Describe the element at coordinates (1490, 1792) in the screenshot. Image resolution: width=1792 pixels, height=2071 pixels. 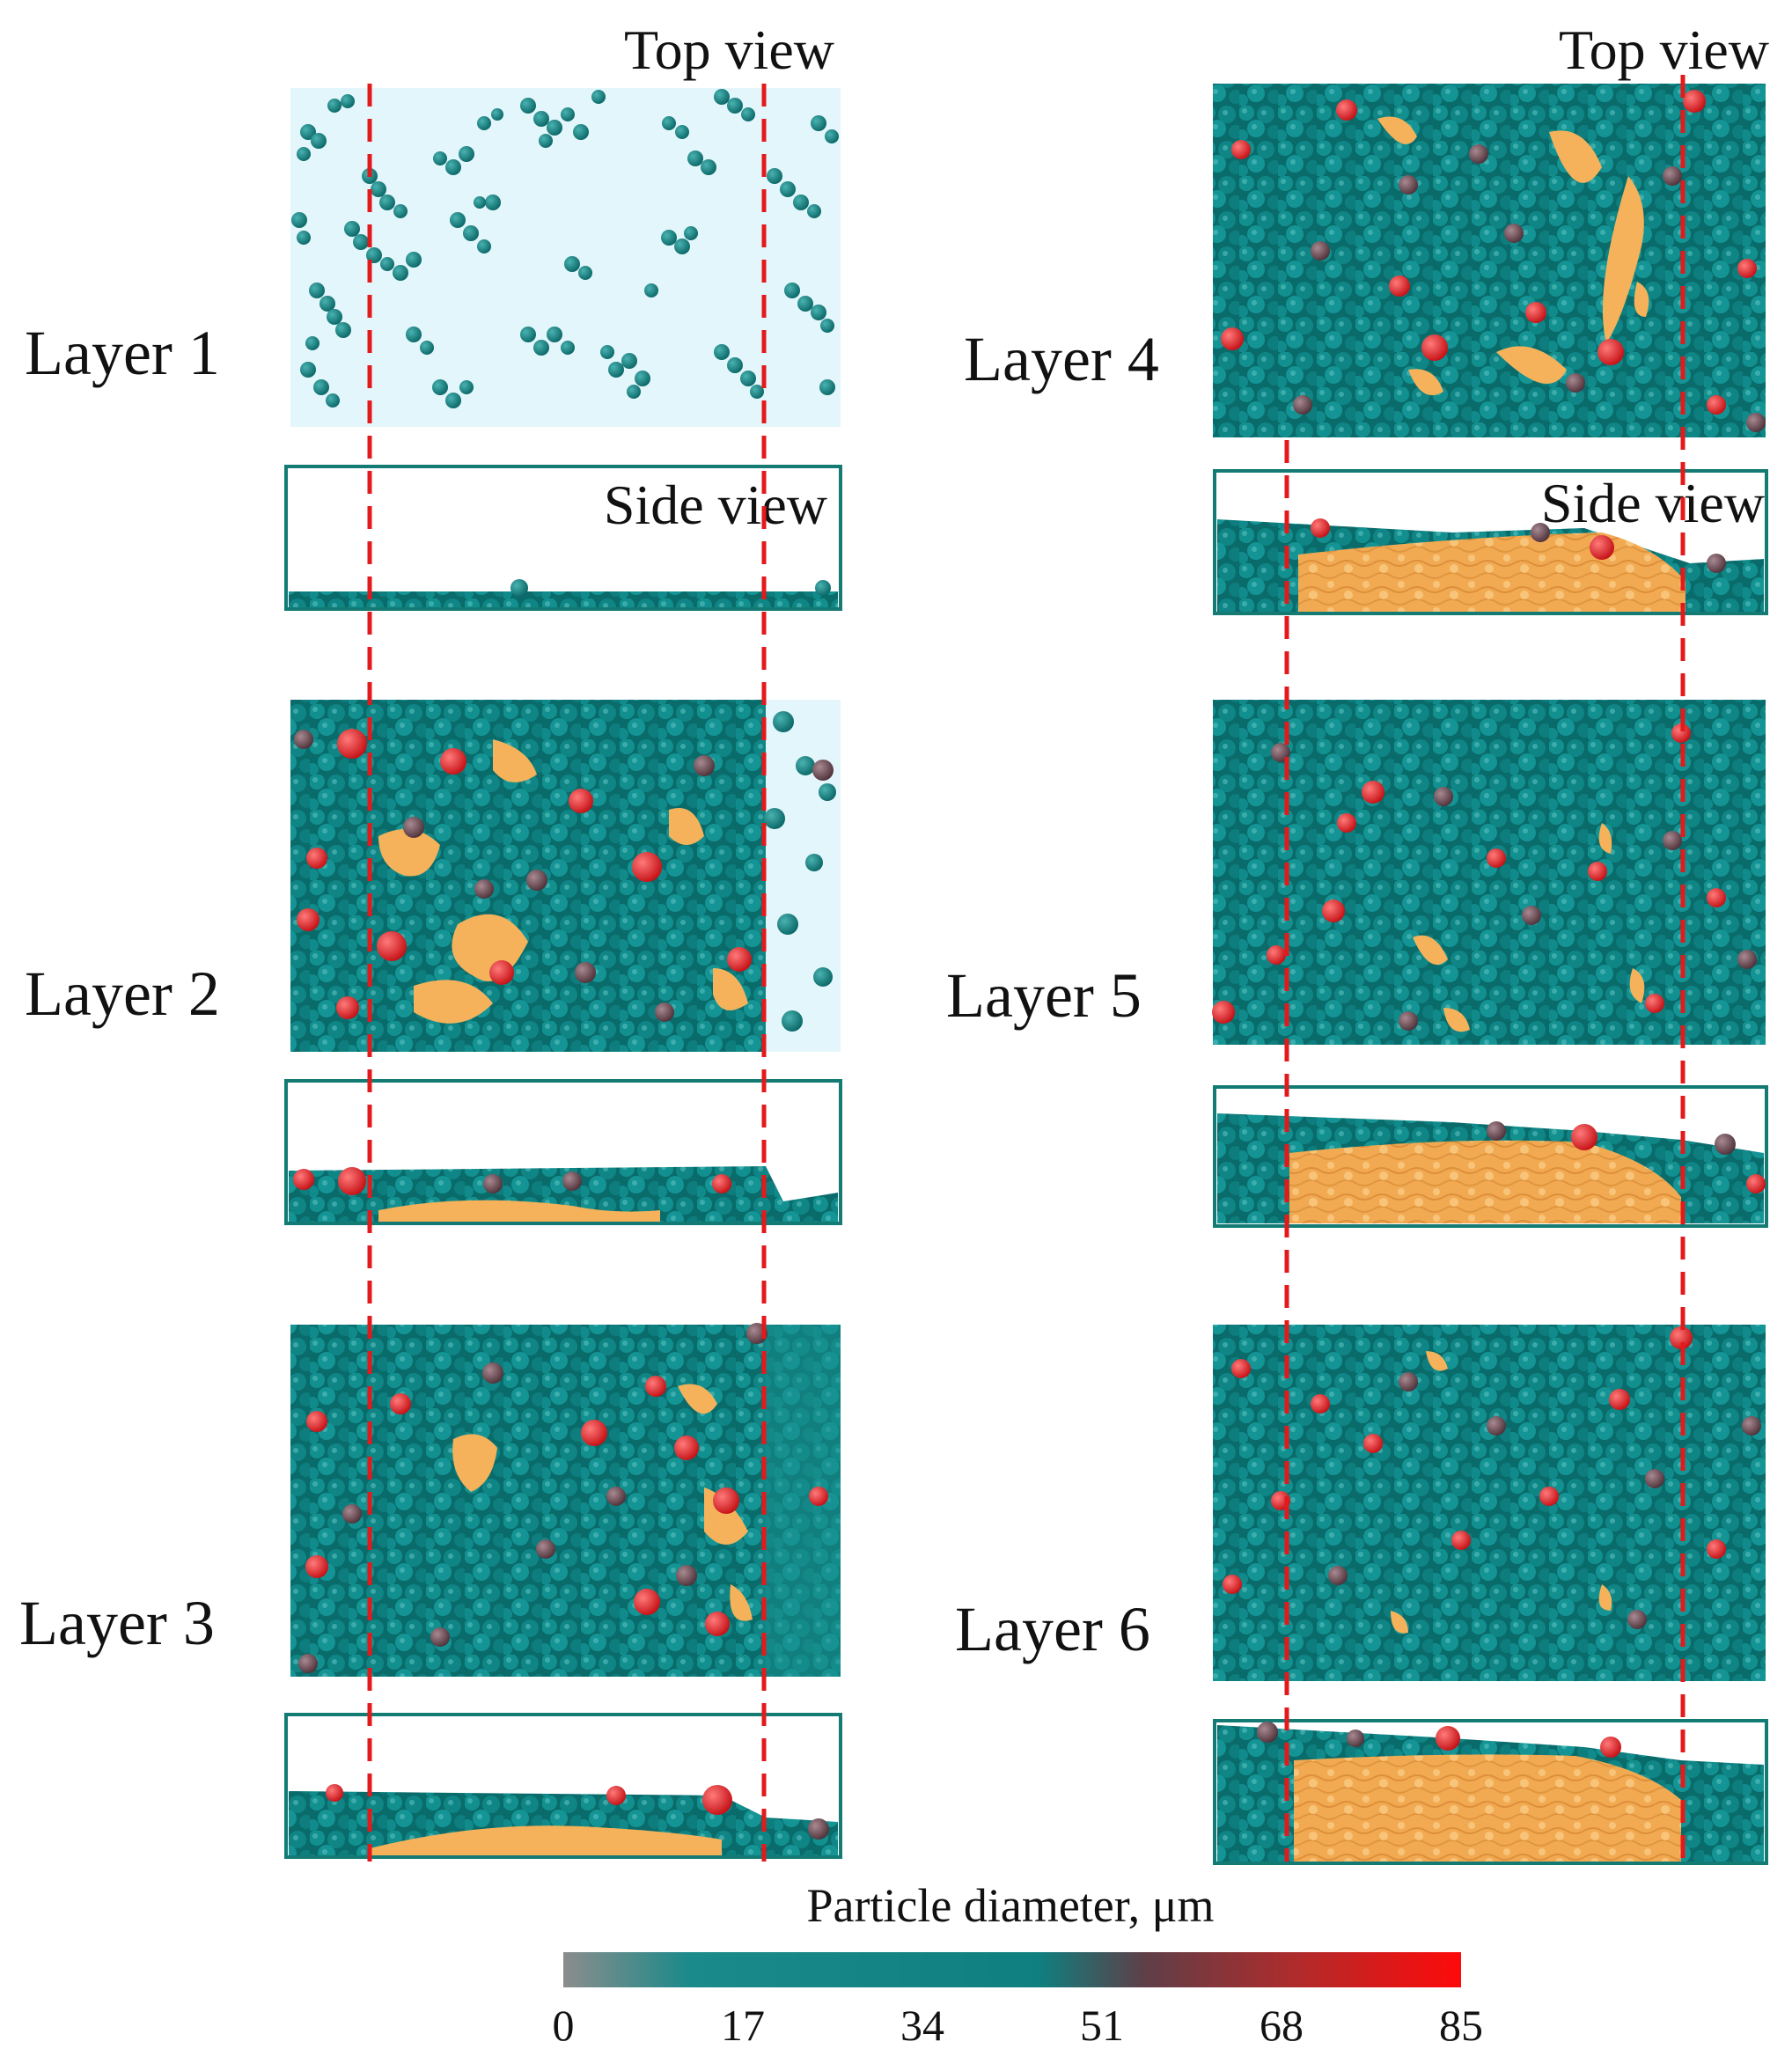
I see `layer6-side-view` at that location.